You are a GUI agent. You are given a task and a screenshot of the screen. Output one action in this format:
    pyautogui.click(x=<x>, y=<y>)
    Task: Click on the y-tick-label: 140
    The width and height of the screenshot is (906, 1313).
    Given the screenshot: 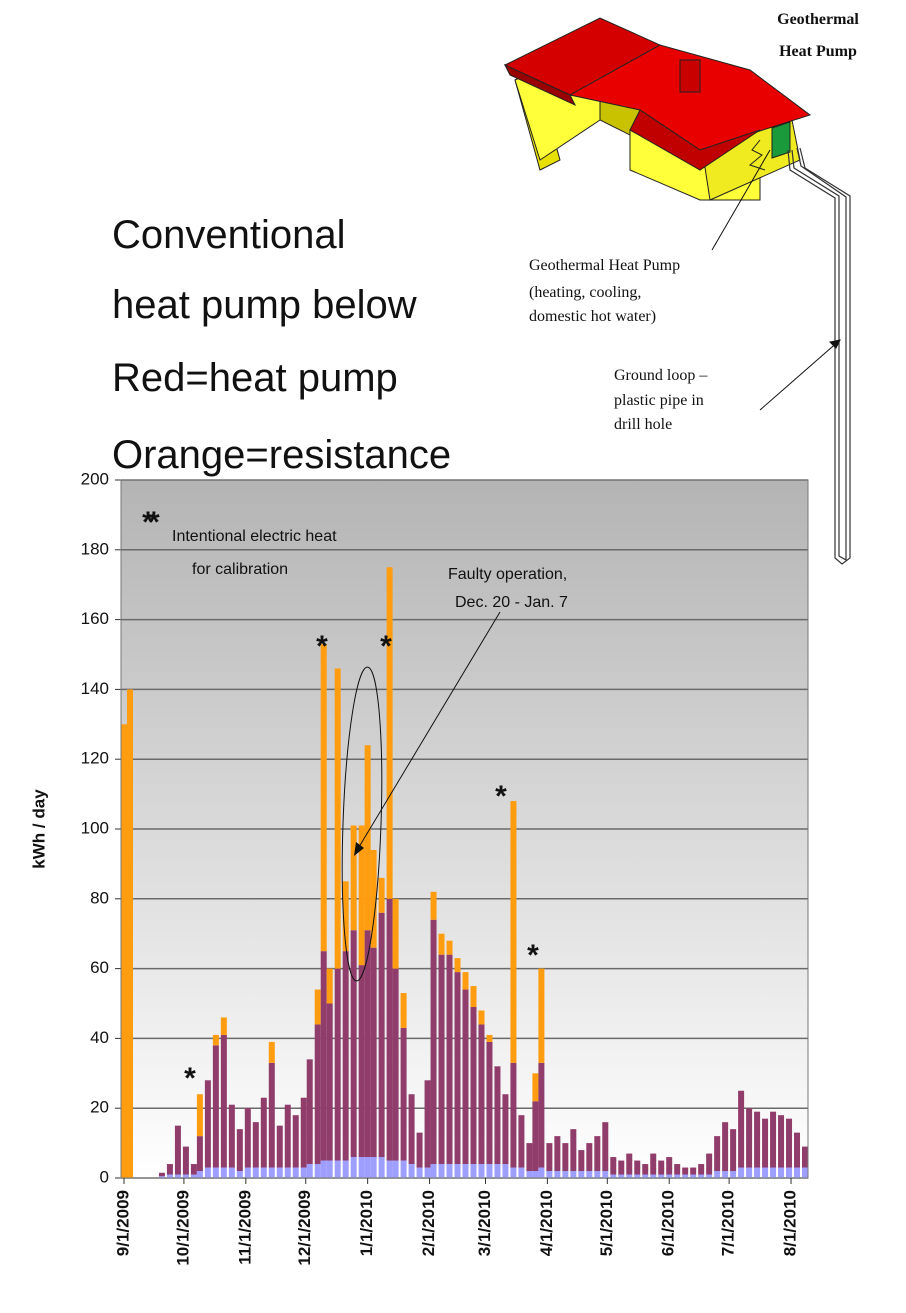 What is the action you would take?
    pyautogui.click(x=95, y=688)
    